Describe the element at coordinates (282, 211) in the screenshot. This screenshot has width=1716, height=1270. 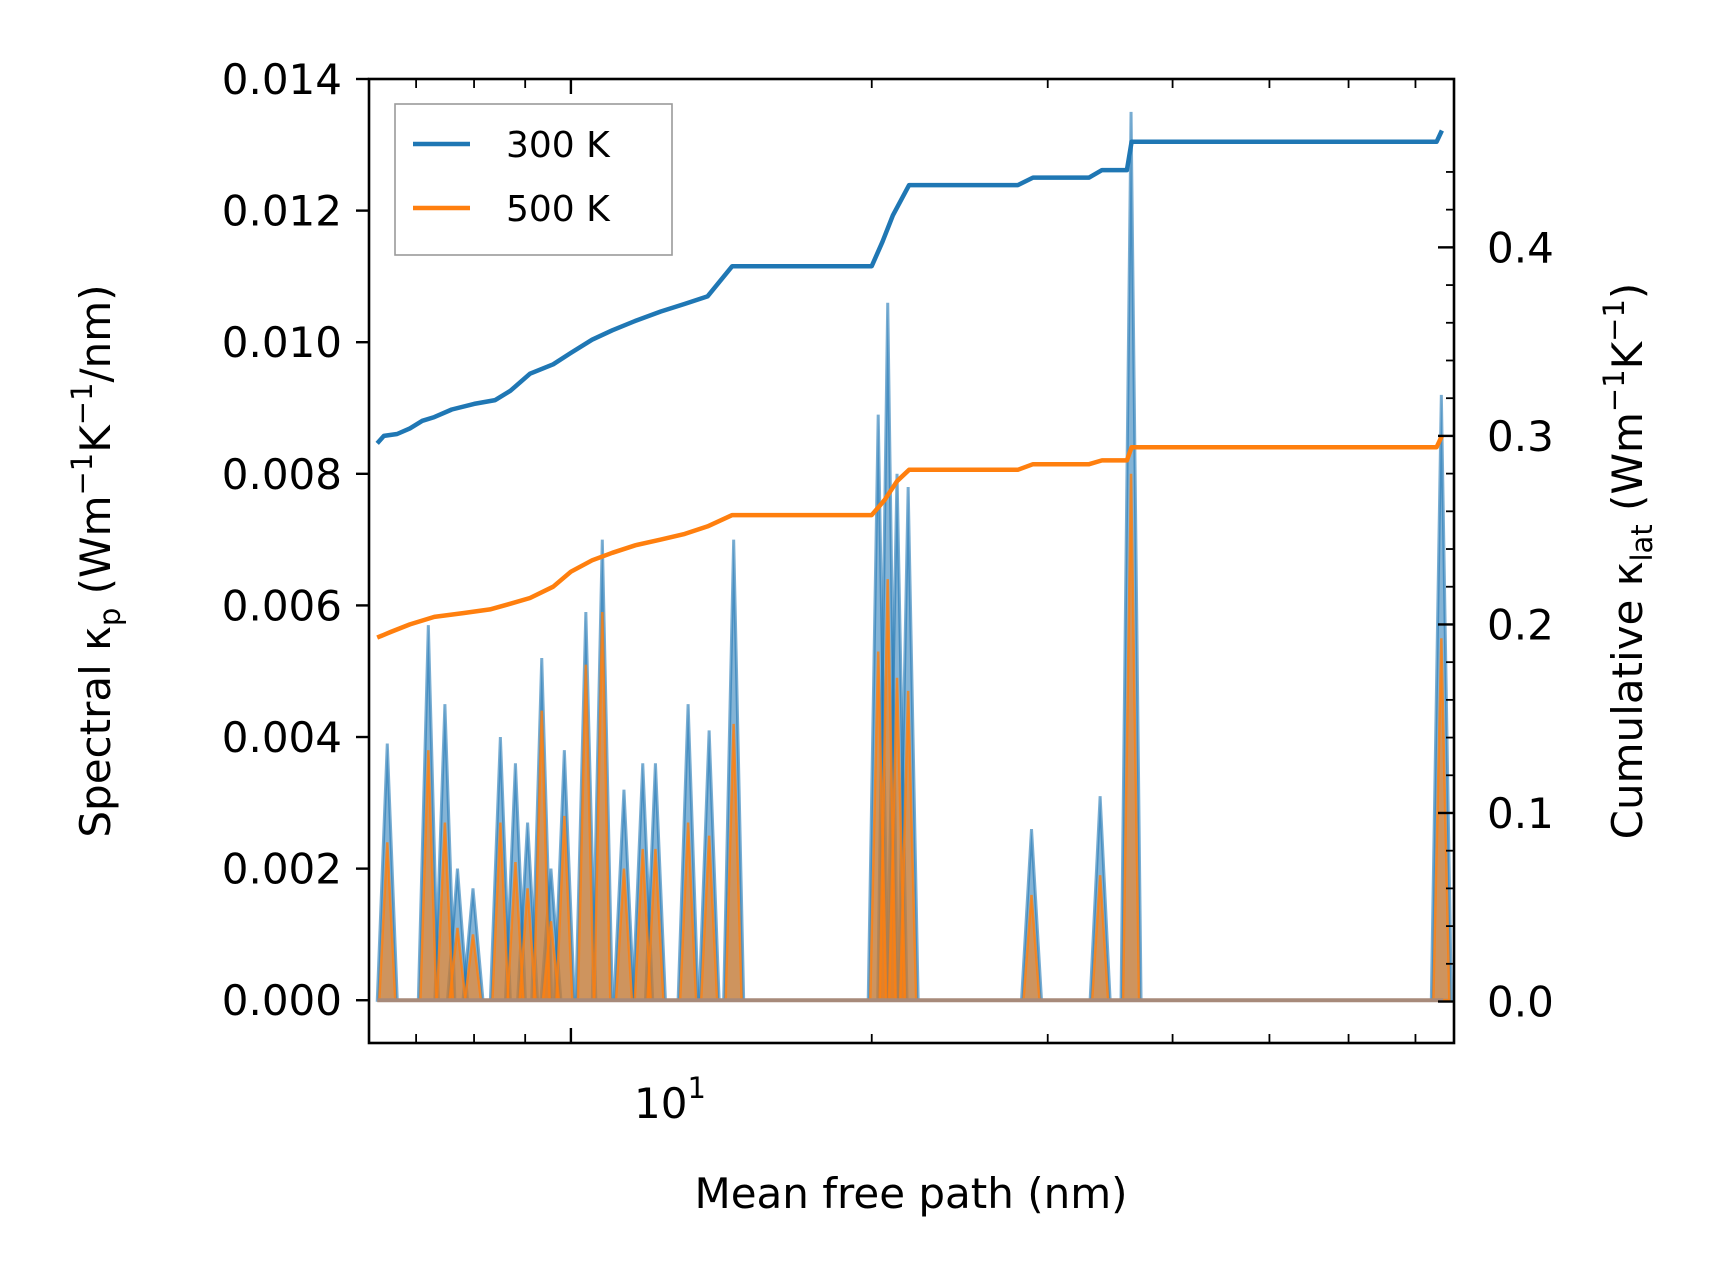
I see `y-left-tick-label-6: 0.012` at that location.